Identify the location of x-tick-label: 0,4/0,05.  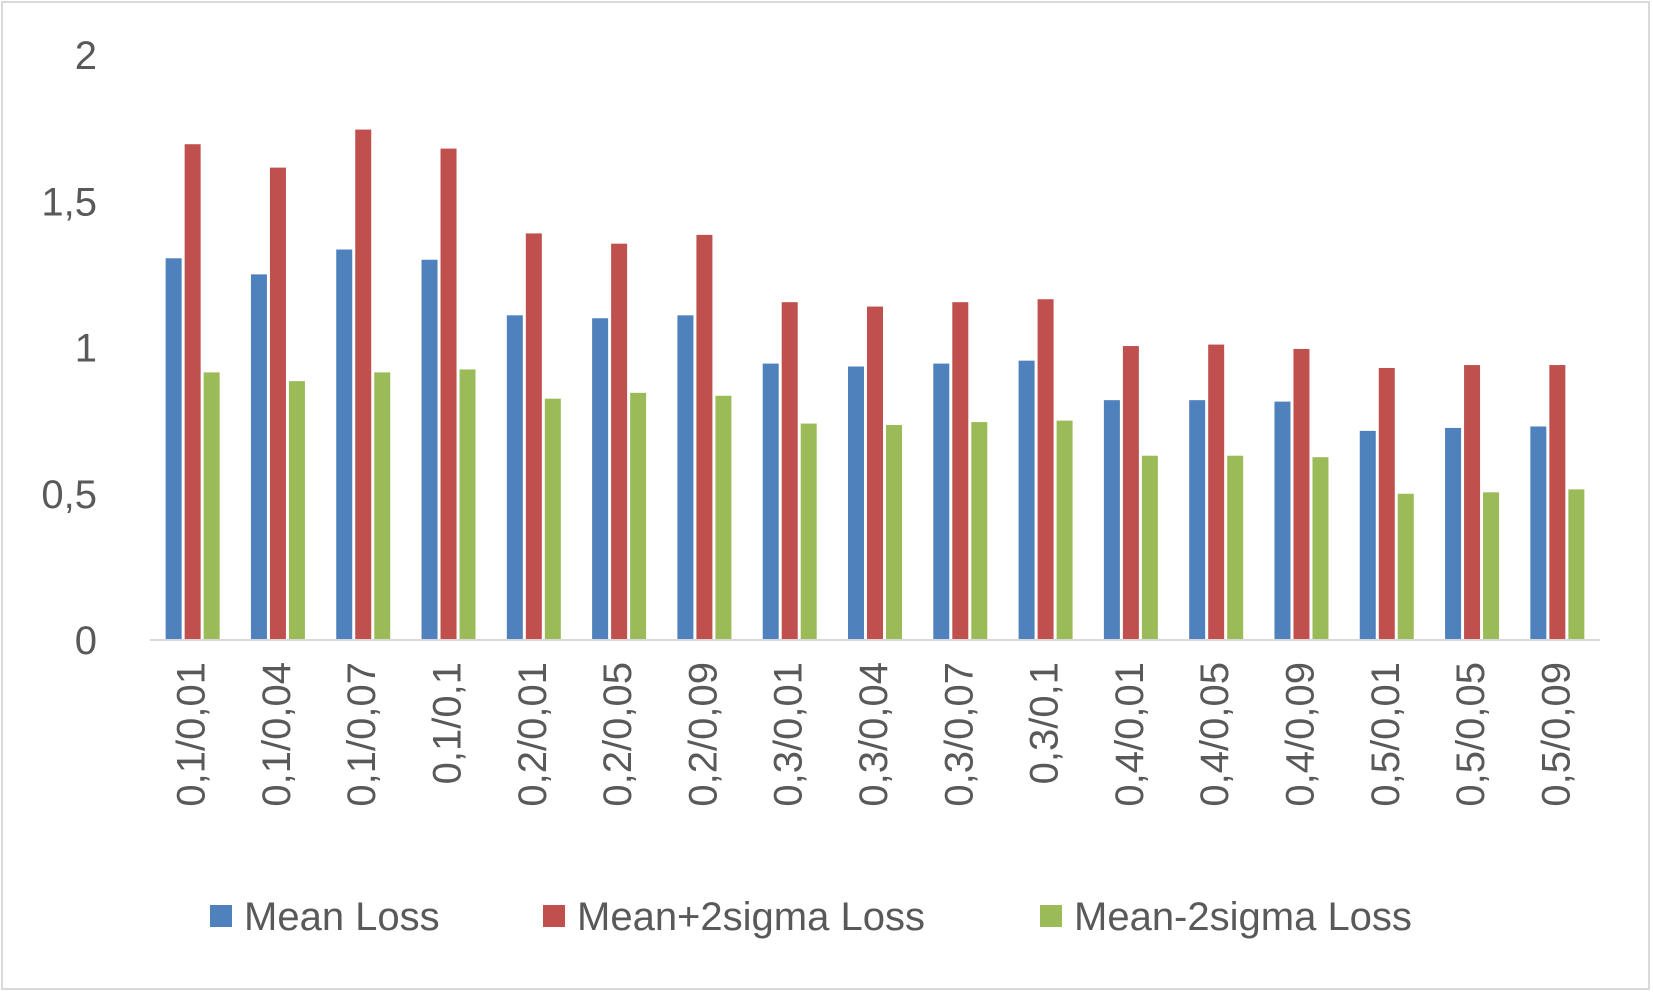
(1215, 734).